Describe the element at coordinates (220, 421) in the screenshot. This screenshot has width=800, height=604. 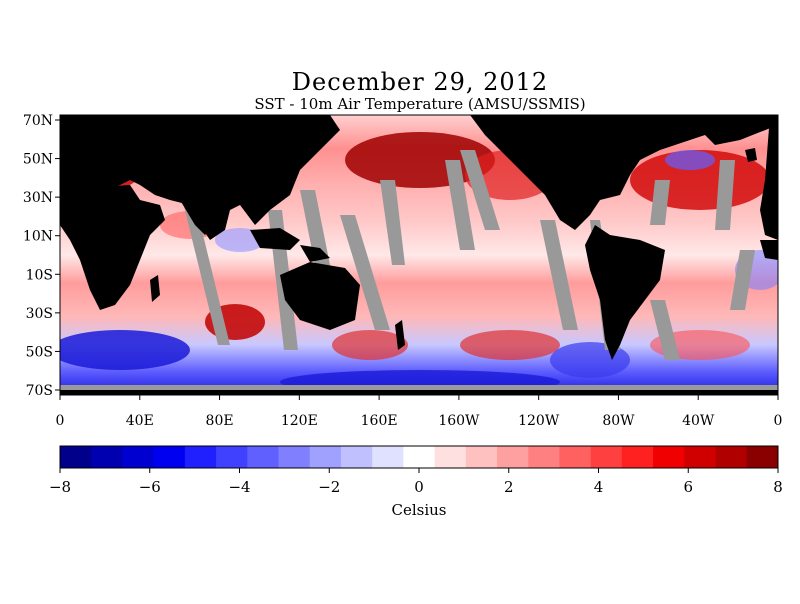
I see `lon-tick-label: 80E` at that location.